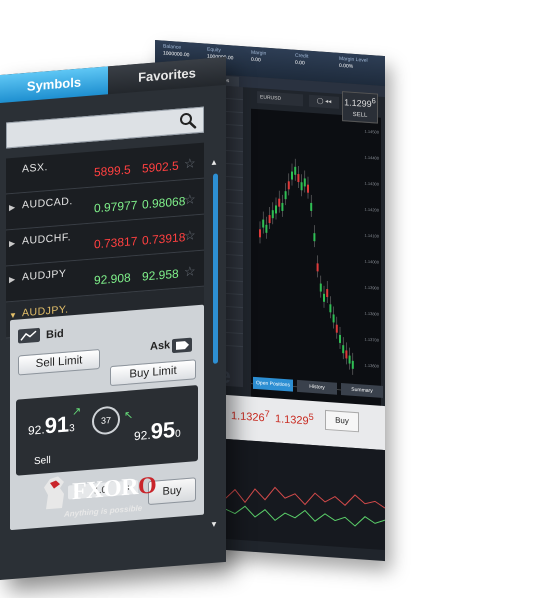 This screenshot has width=554, height=598. I want to click on sell-price: 92.913, so click(51, 425).